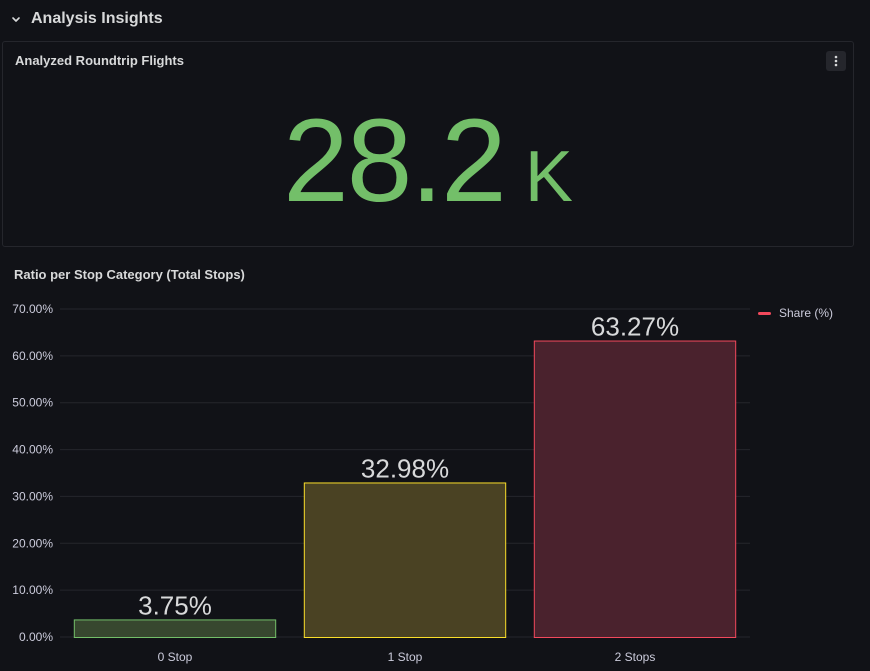 The height and width of the screenshot is (671, 870). I want to click on legend-item: Share (%), so click(795, 313).